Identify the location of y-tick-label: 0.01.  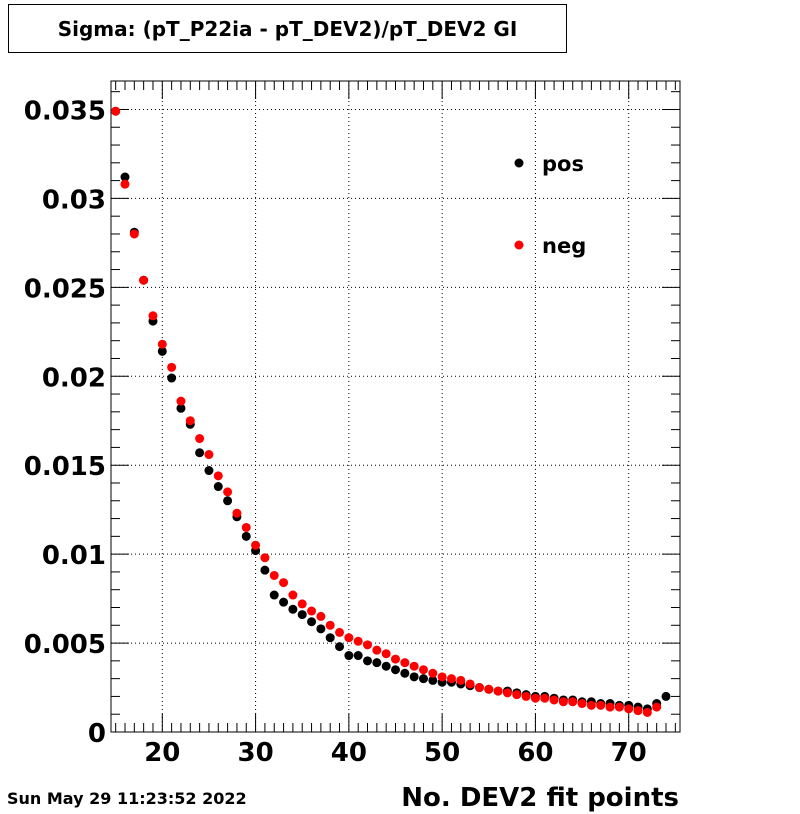
(74, 556).